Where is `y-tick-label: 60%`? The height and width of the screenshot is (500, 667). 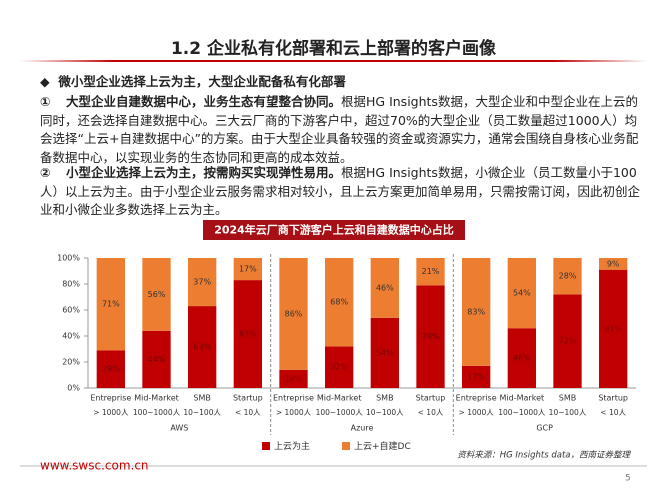
y-tick-label: 60% is located at coordinates (71, 310).